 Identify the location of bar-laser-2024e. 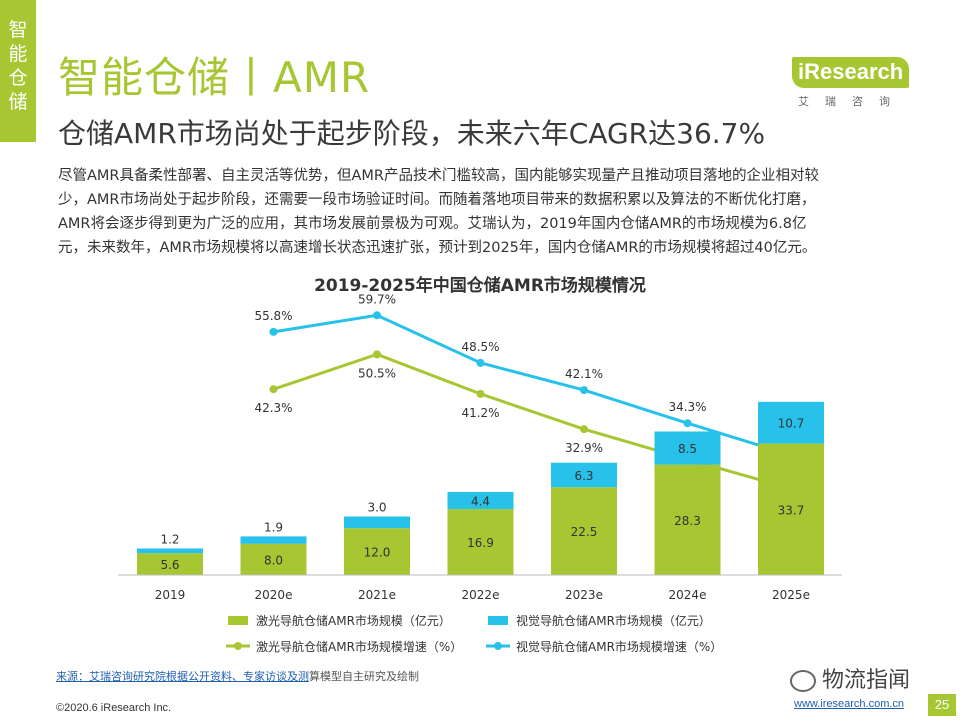
(687, 519).